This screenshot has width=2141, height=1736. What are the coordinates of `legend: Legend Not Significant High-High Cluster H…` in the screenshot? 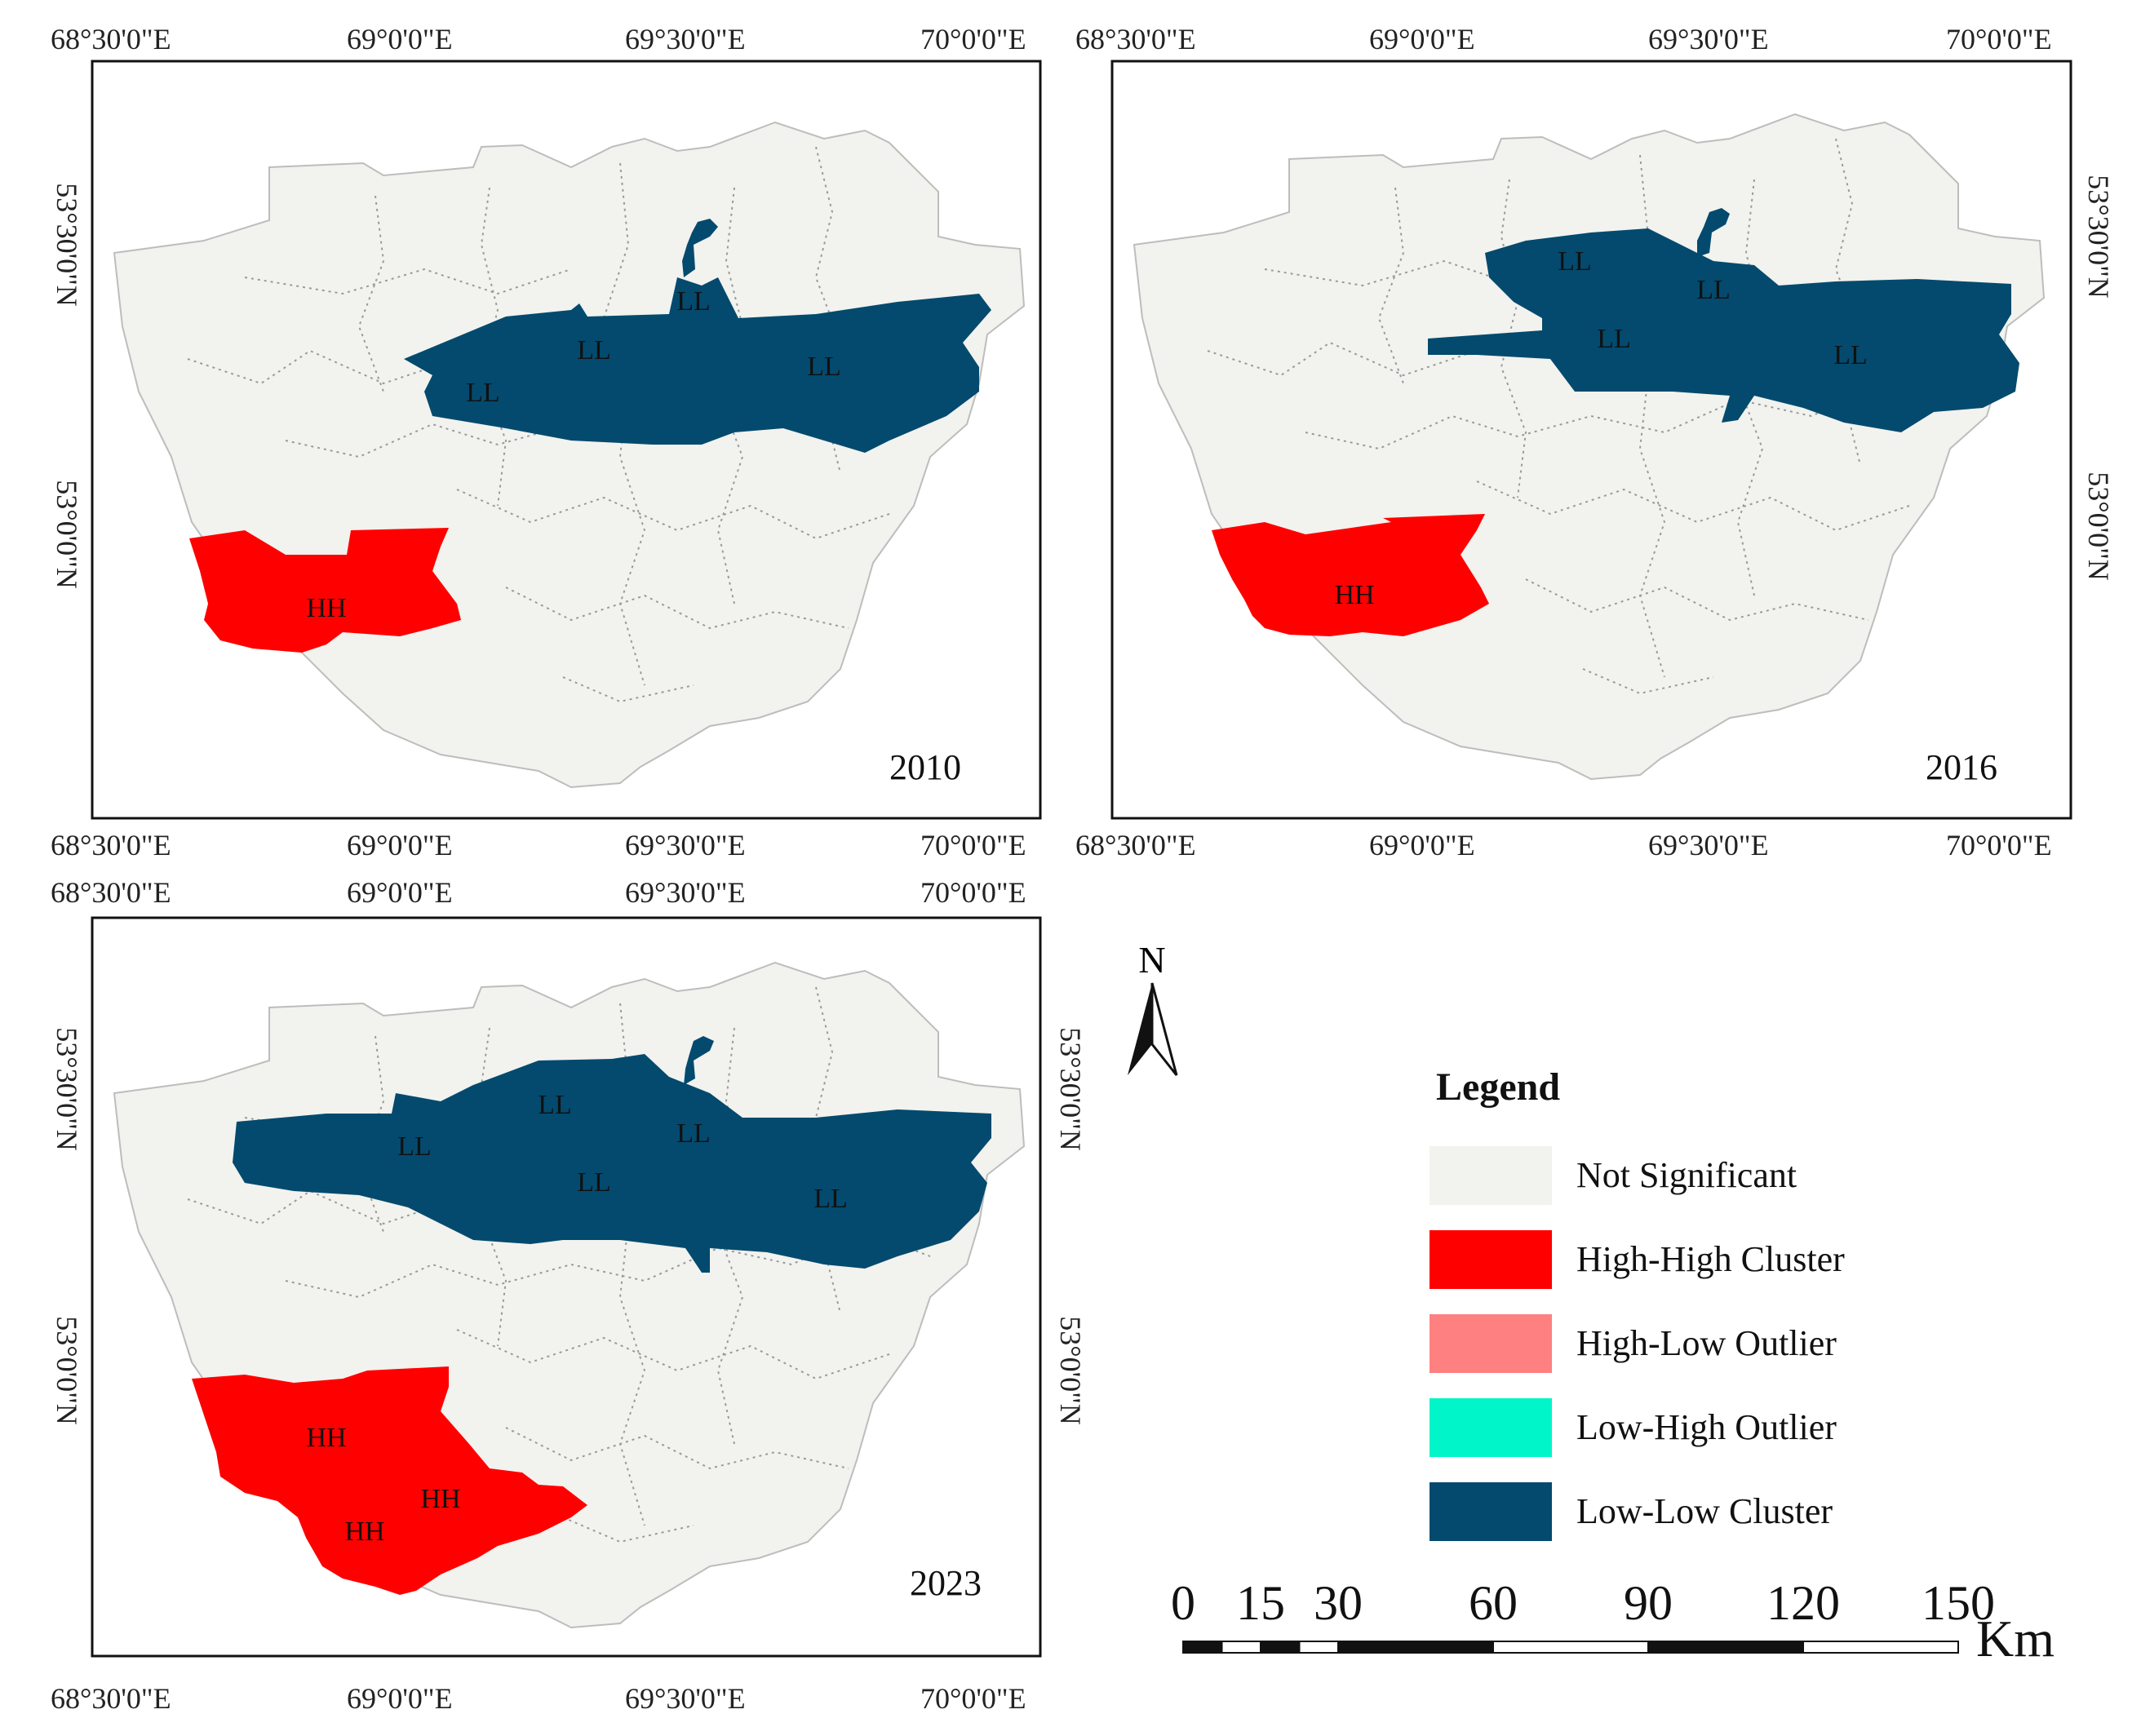 It's located at (1637, 1303).